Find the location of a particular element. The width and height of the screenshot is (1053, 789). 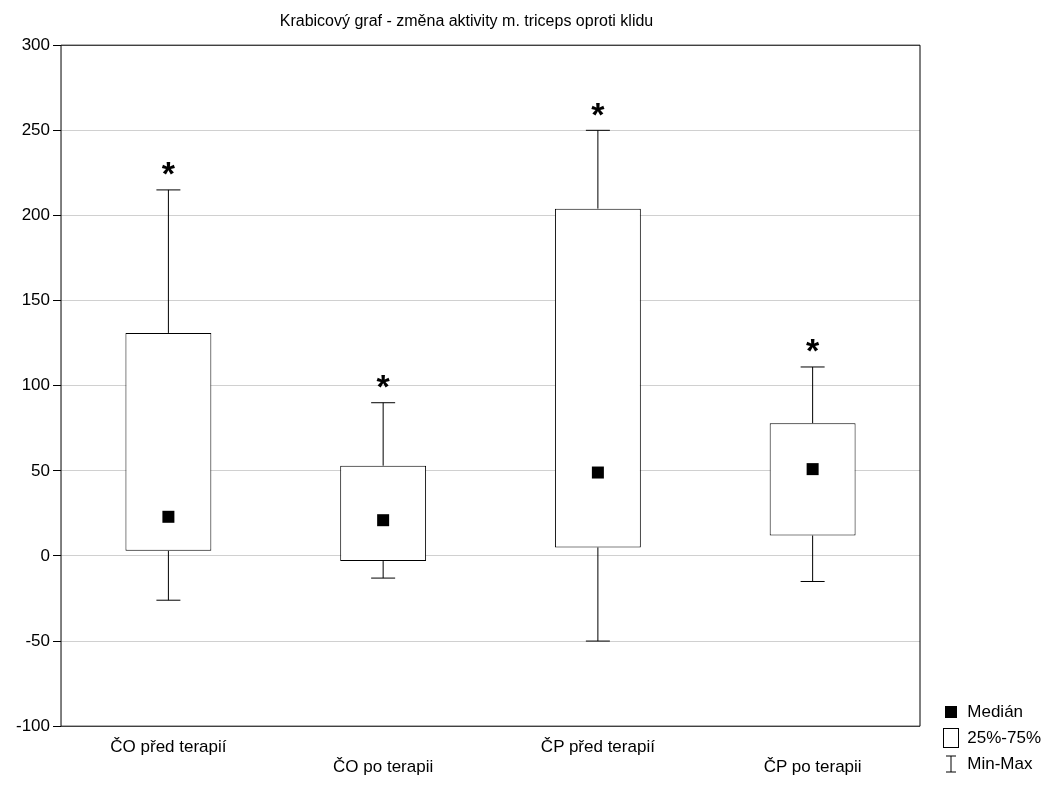

x-tick-label: ČO po terapii is located at coordinates (383, 767).